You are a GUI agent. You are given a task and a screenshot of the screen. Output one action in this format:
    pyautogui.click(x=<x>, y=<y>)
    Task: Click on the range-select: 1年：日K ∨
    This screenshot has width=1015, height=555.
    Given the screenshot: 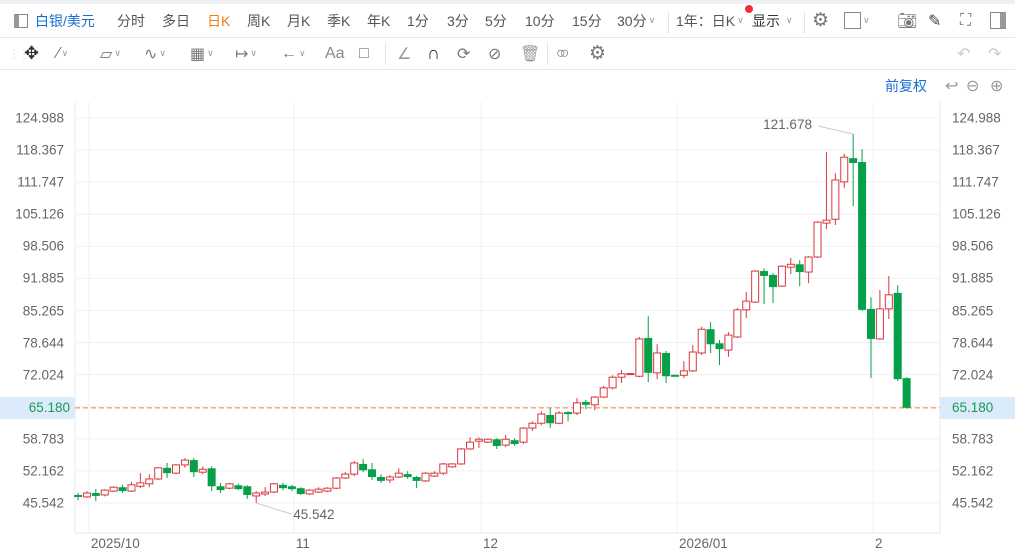 What is the action you would take?
    pyautogui.click(x=710, y=20)
    